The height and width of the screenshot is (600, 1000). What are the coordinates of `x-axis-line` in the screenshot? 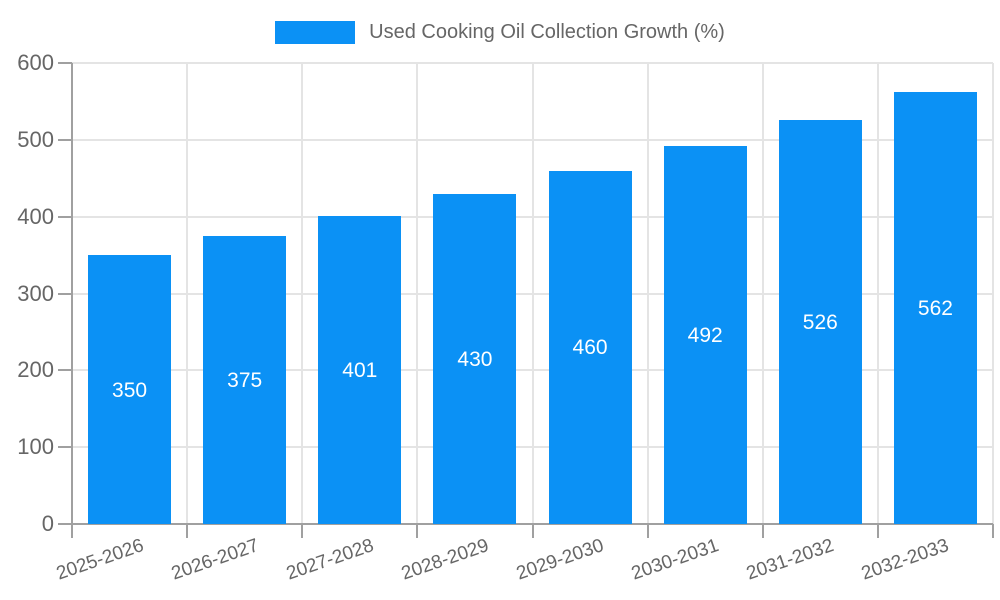 It's located at (525, 524).